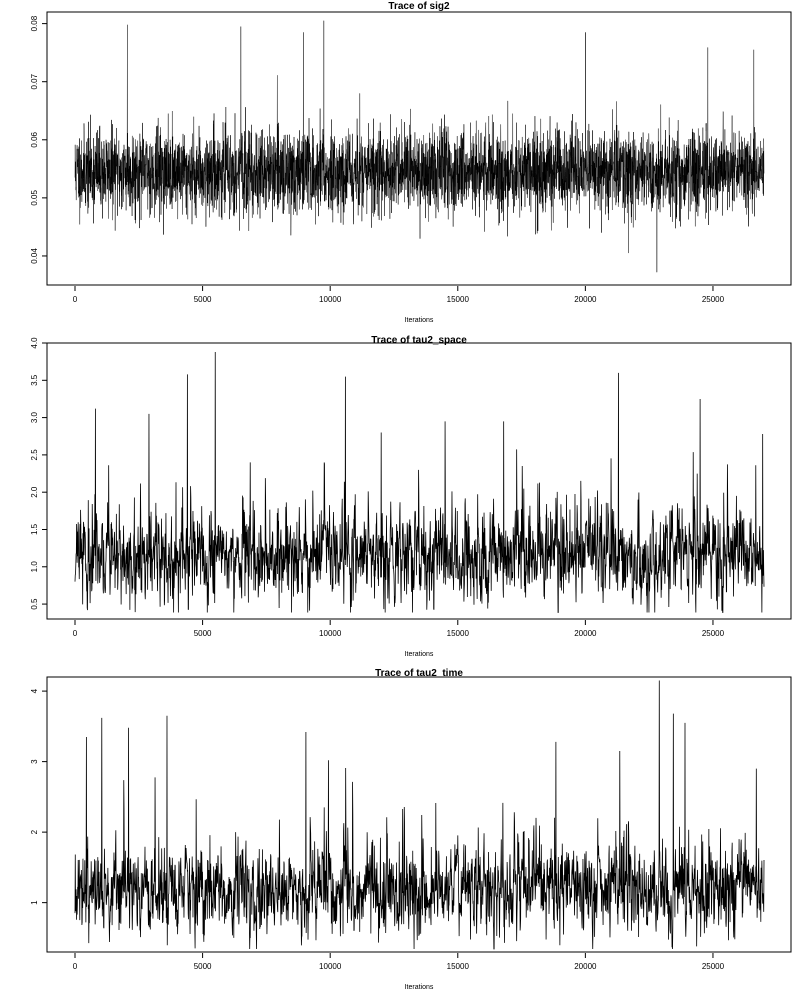 The width and height of the screenshot is (800, 1000). Describe the element at coordinates (419, 340) in the screenshot. I see `chart-title: Trace of tau2_space` at that location.